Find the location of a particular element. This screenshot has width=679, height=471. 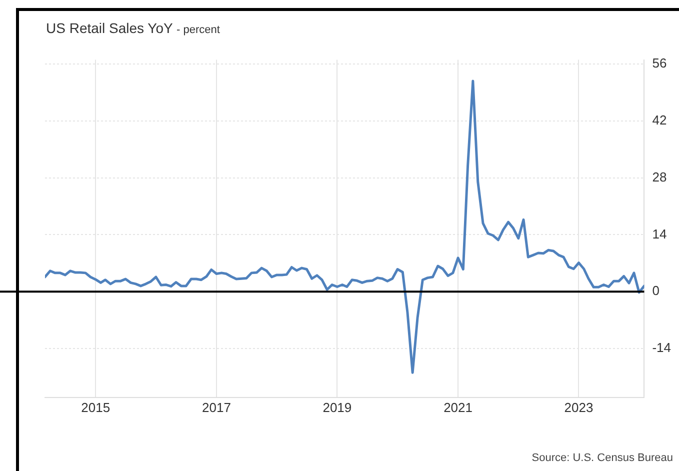

chart-title: US Retail Sales YoY is located at coordinates (109, 28).